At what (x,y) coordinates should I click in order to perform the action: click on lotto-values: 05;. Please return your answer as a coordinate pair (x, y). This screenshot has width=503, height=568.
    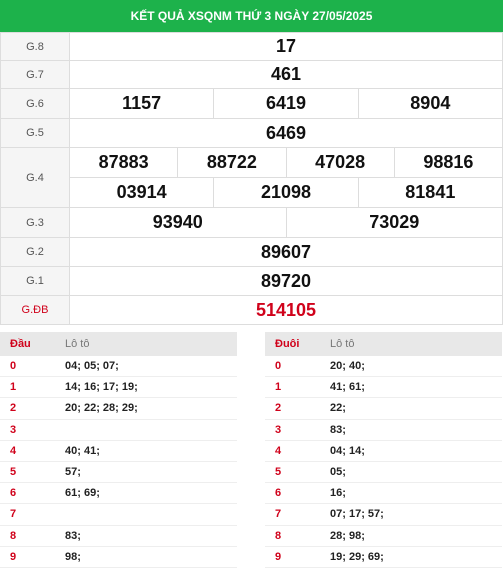
    Looking at the image, I should click on (411, 472).